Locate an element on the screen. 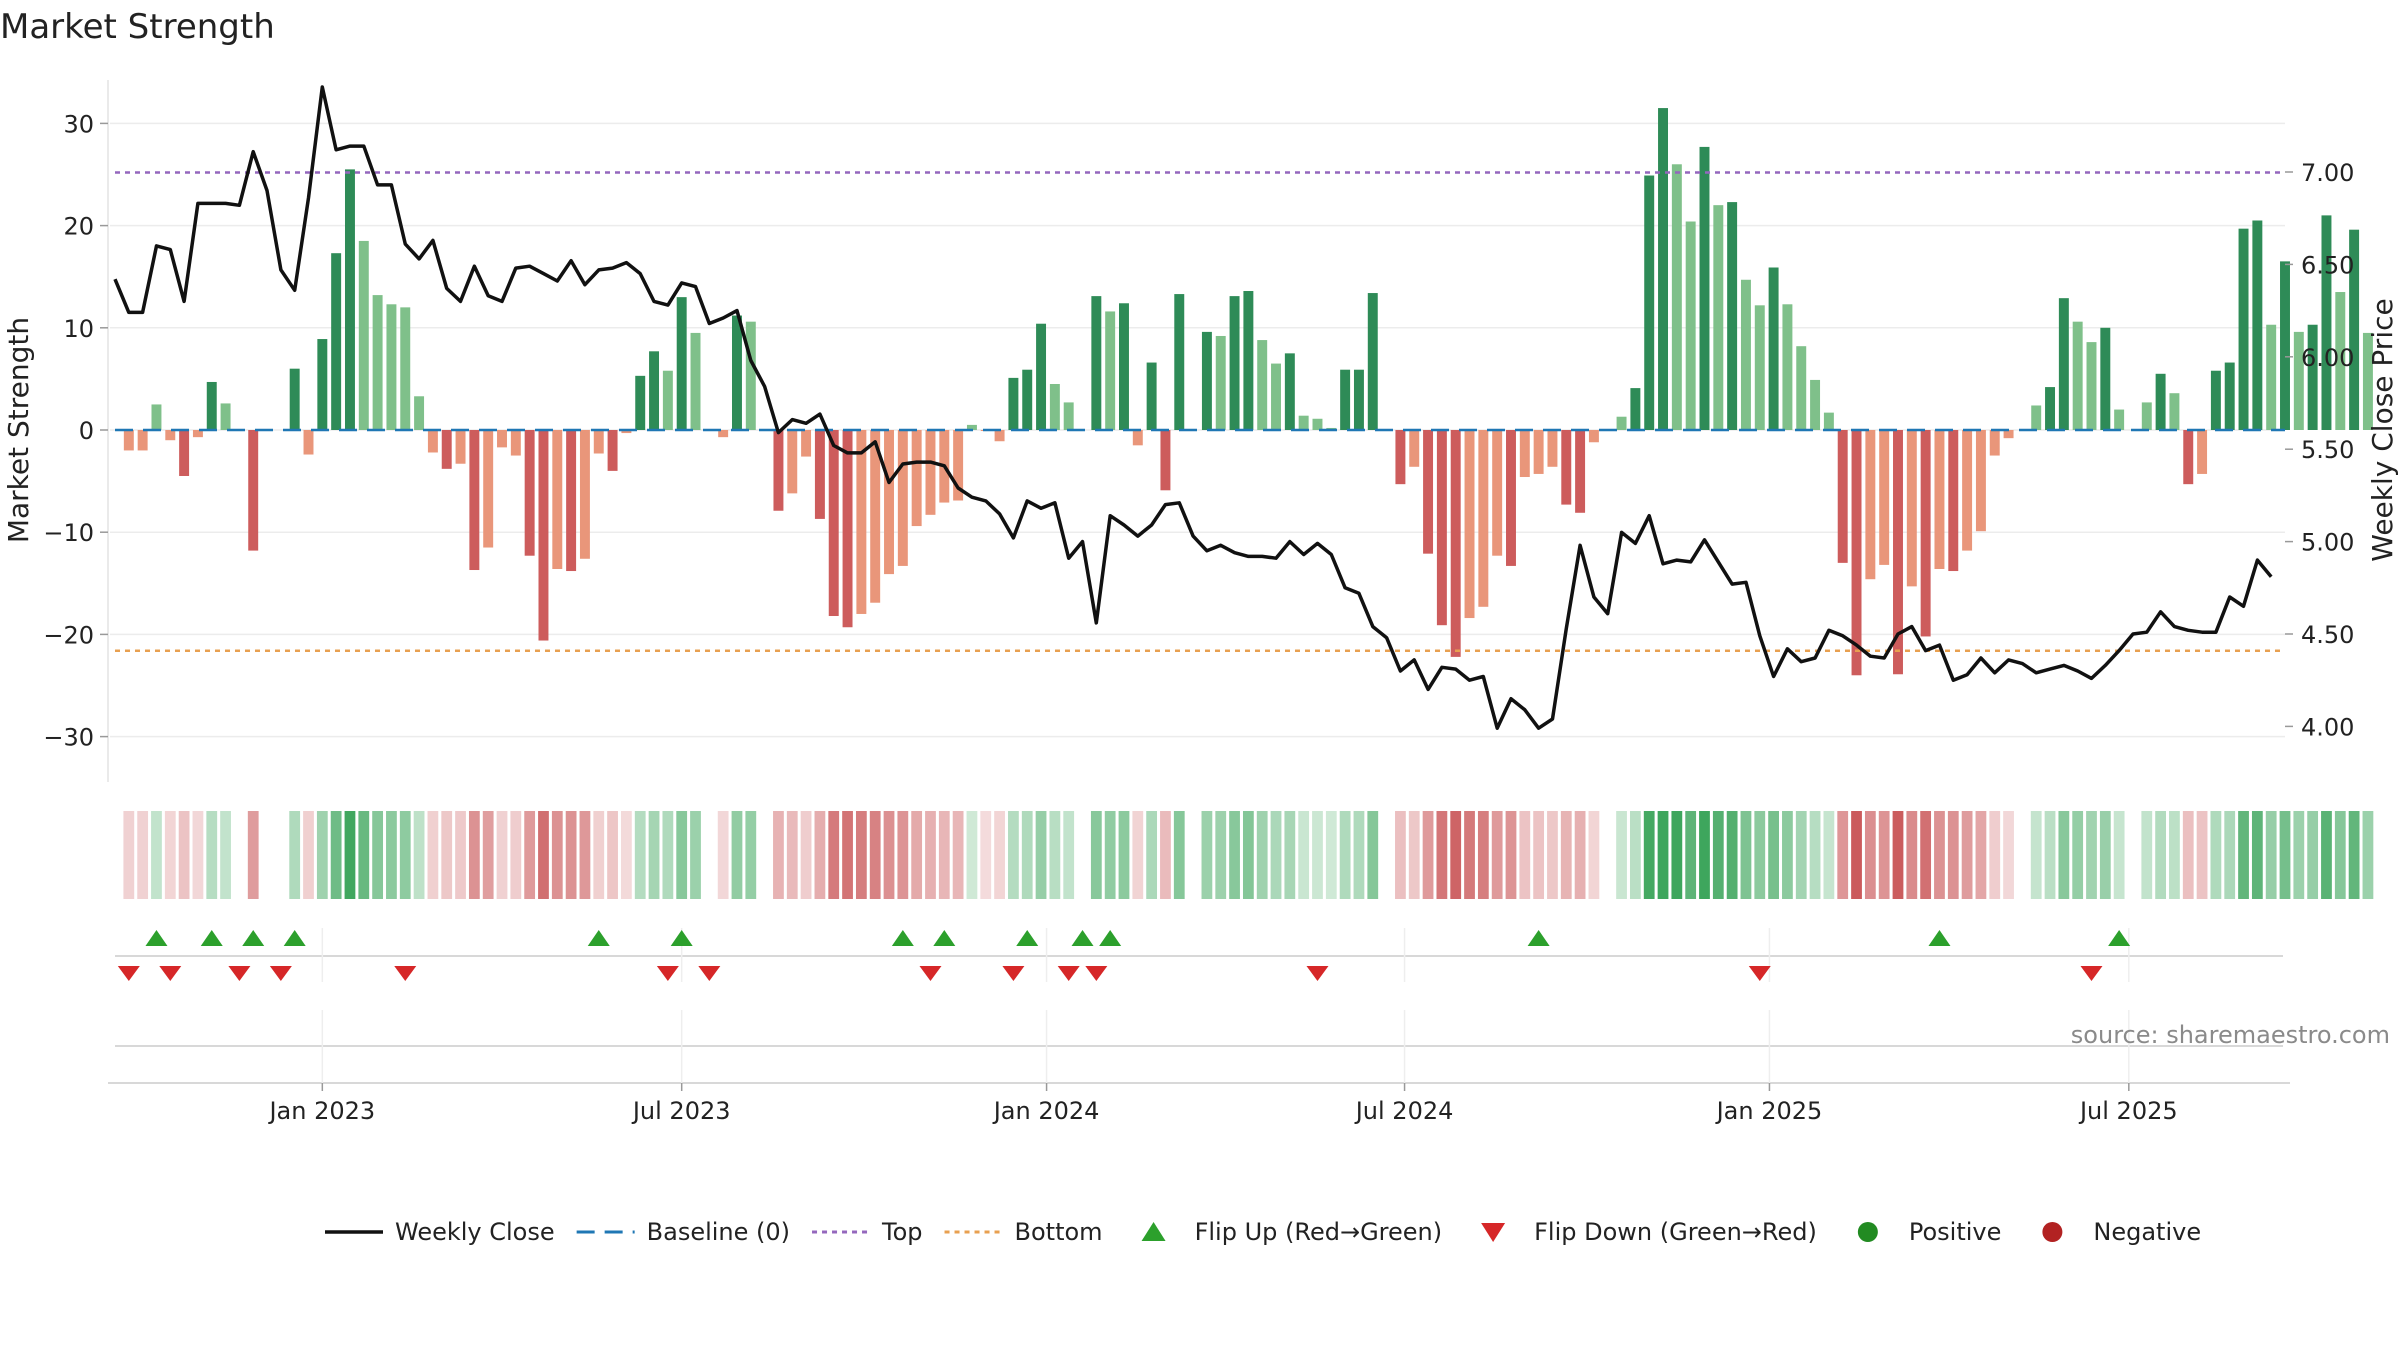 This screenshot has height=1350, width=2400. y2-tick-label: 6.00 is located at coordinates (2327, 358).